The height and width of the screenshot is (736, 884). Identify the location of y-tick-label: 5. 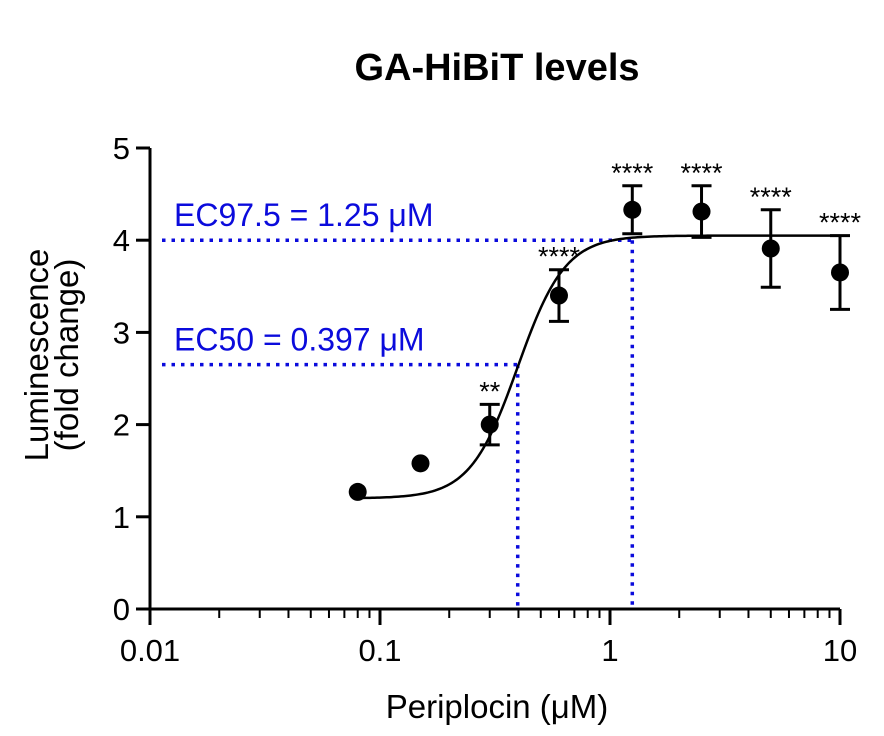
(121, 148).